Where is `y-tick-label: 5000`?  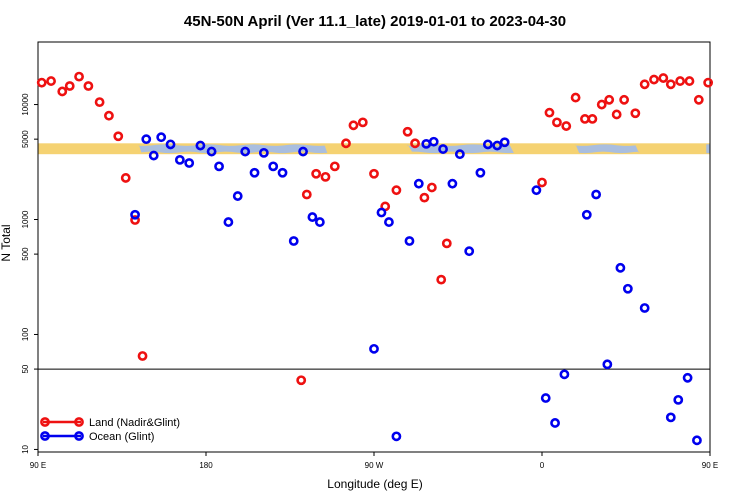
y-tick-label: 5000 is located at coordinates (25, 139).